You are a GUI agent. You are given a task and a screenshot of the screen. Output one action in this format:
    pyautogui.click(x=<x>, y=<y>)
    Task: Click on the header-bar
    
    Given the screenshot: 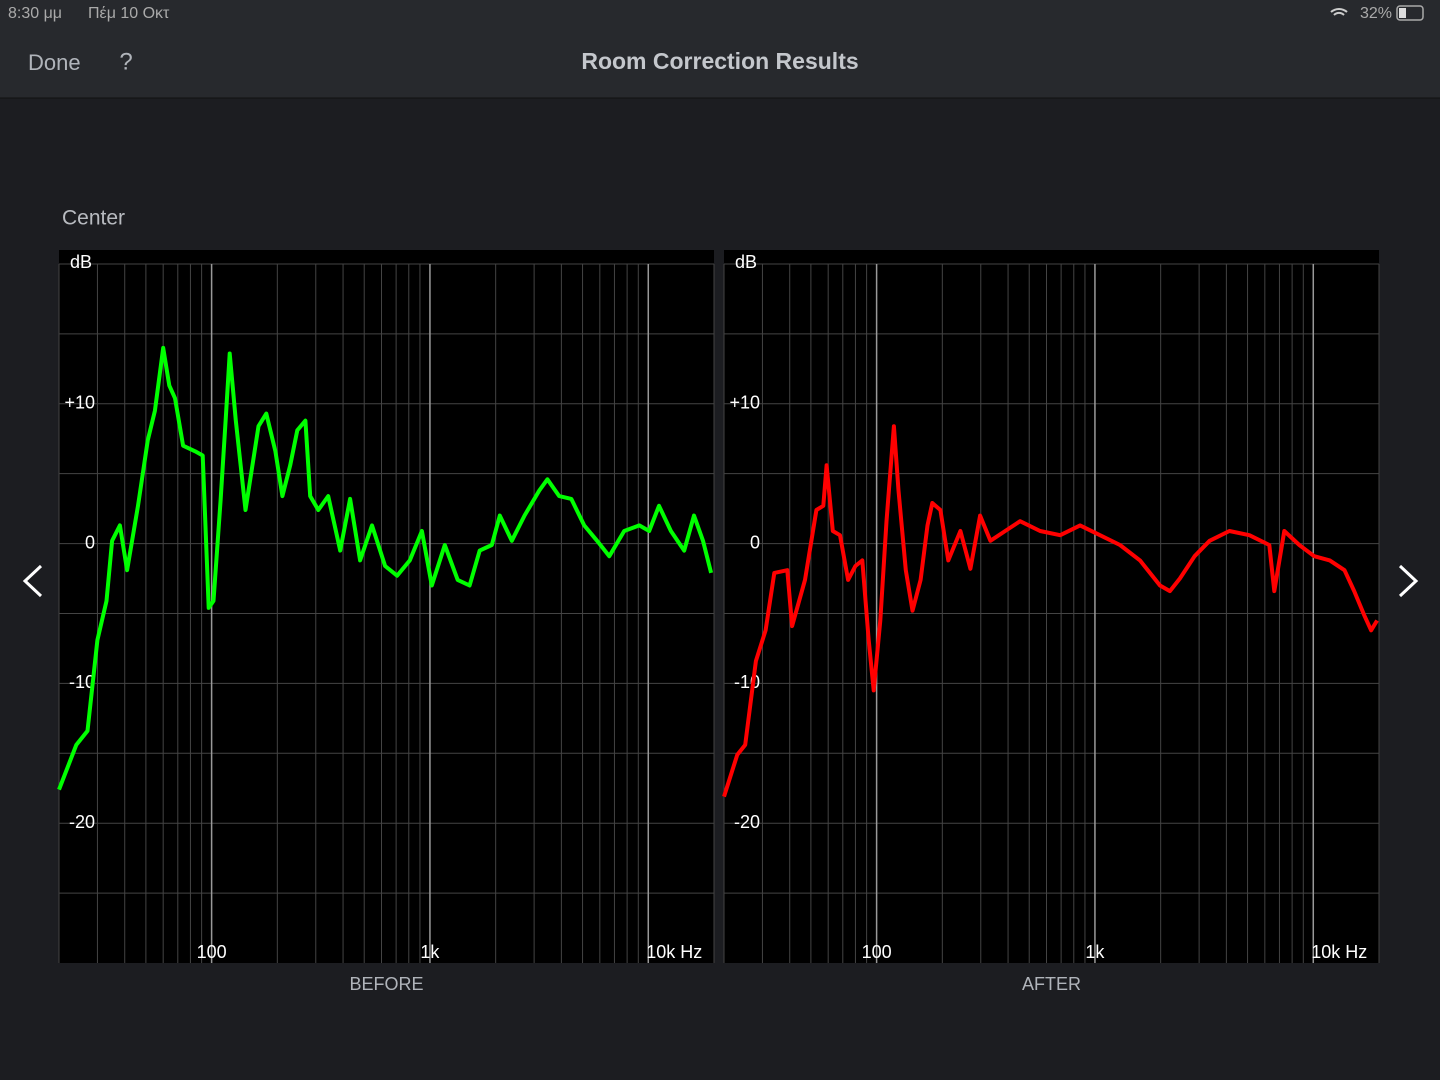 What is the action you would take?
    pyautogui.click(x=720, y=49)
    